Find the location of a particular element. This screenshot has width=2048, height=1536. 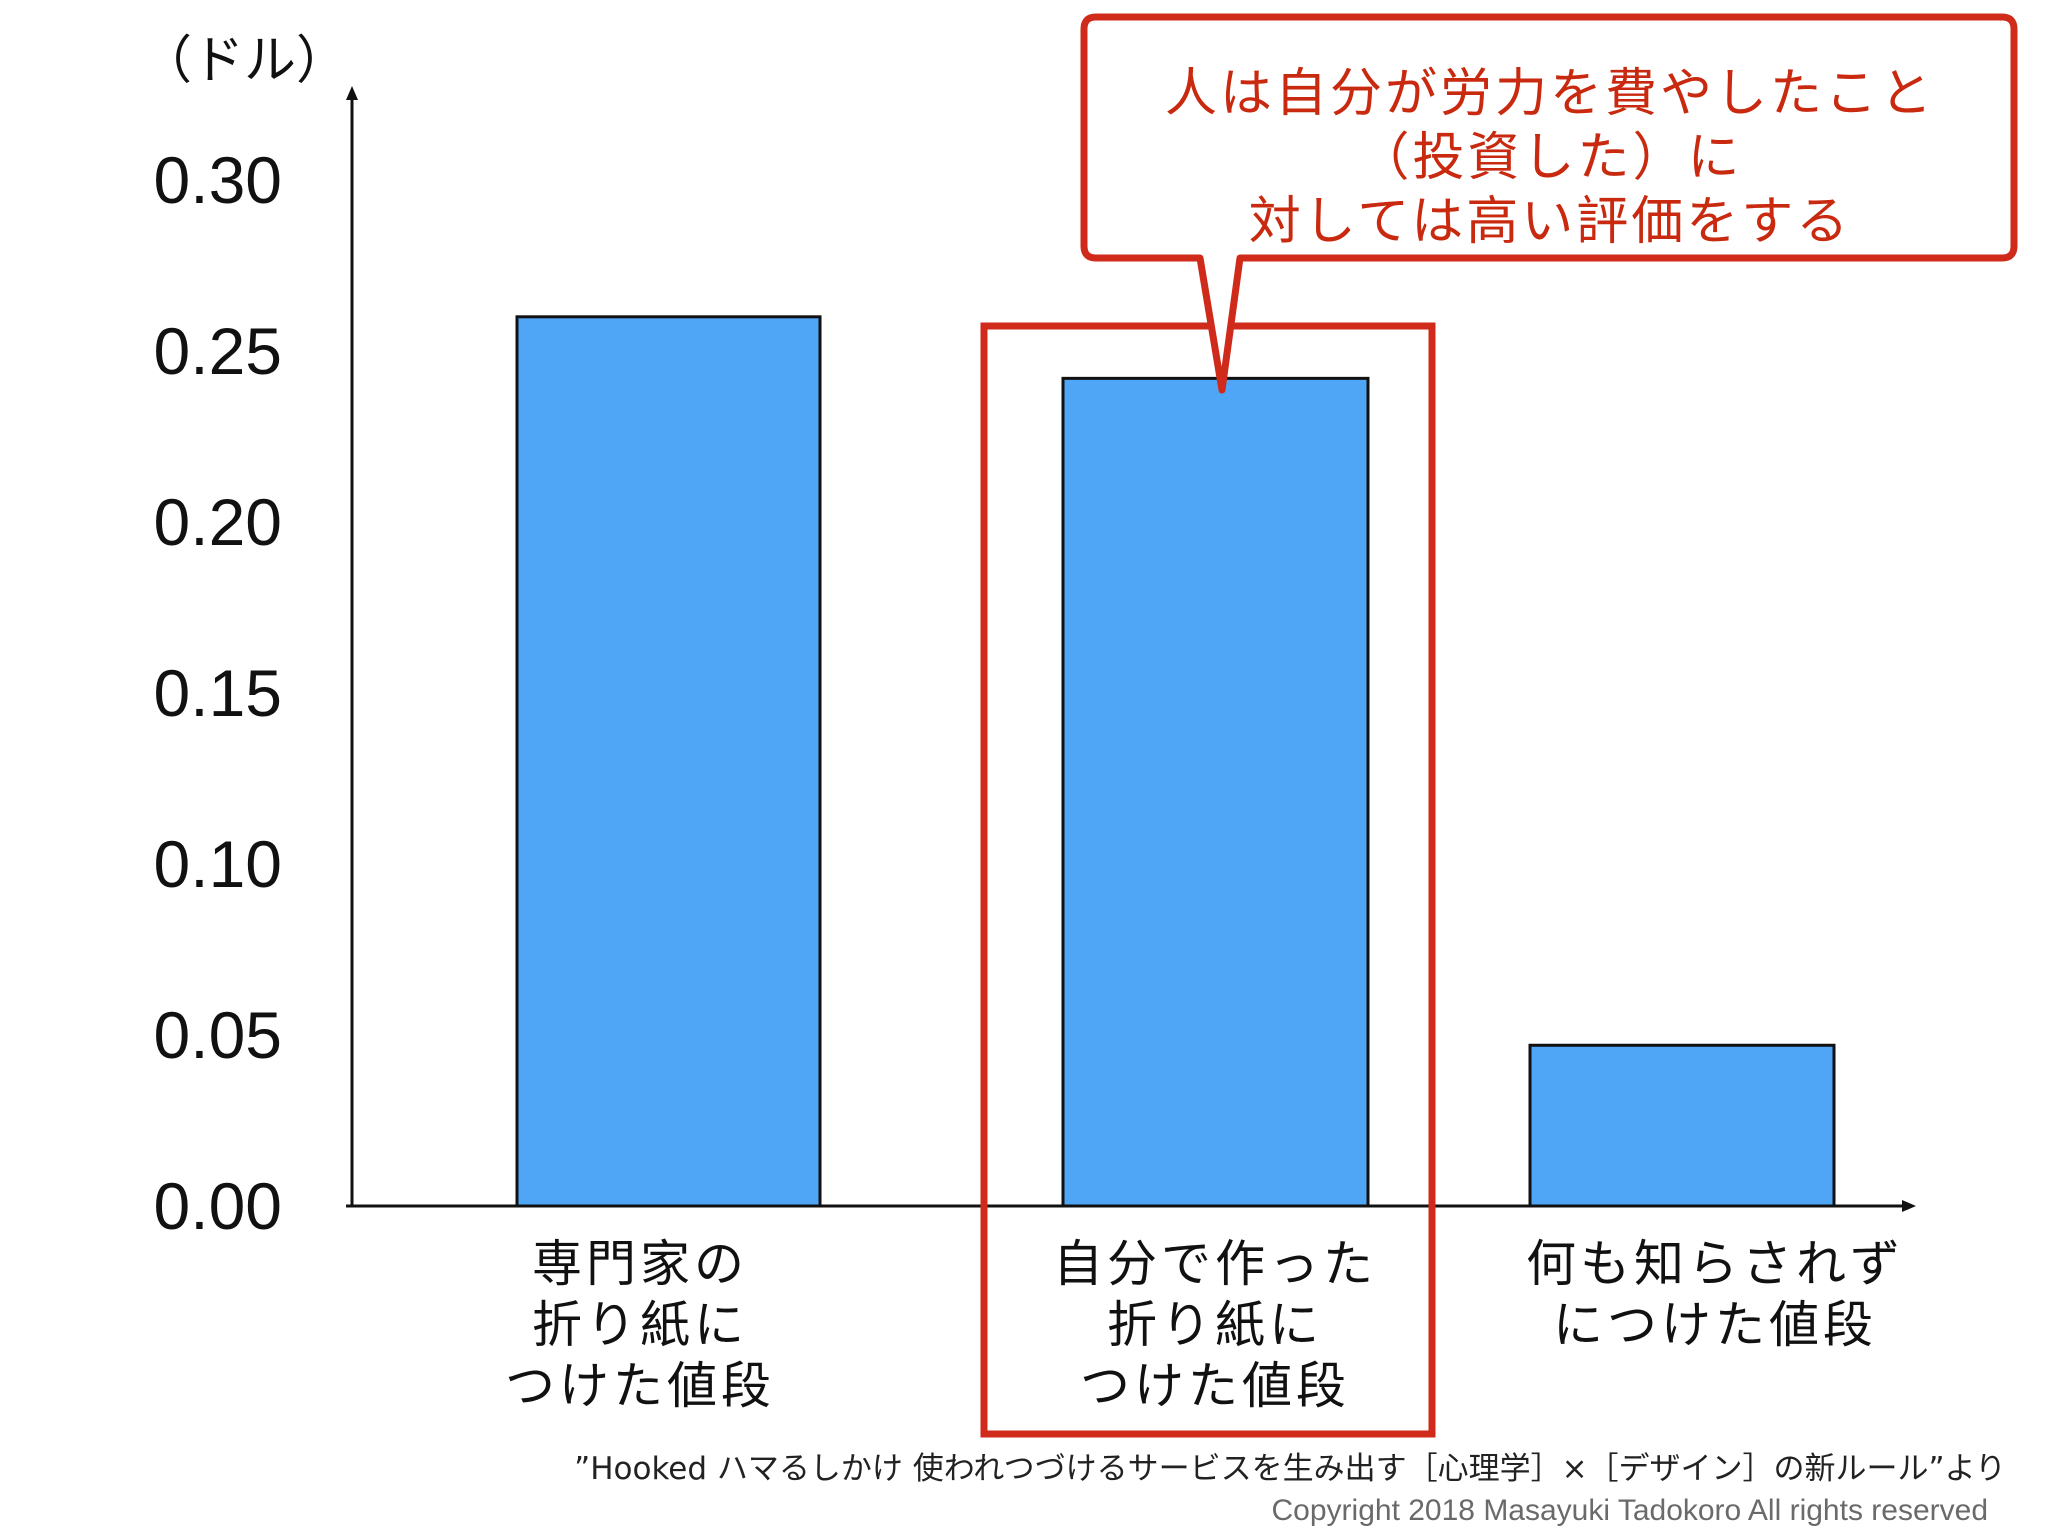

category-label-expert: 専門家の 折り紙に つけた値段 is located at coordinates (640, 1325).